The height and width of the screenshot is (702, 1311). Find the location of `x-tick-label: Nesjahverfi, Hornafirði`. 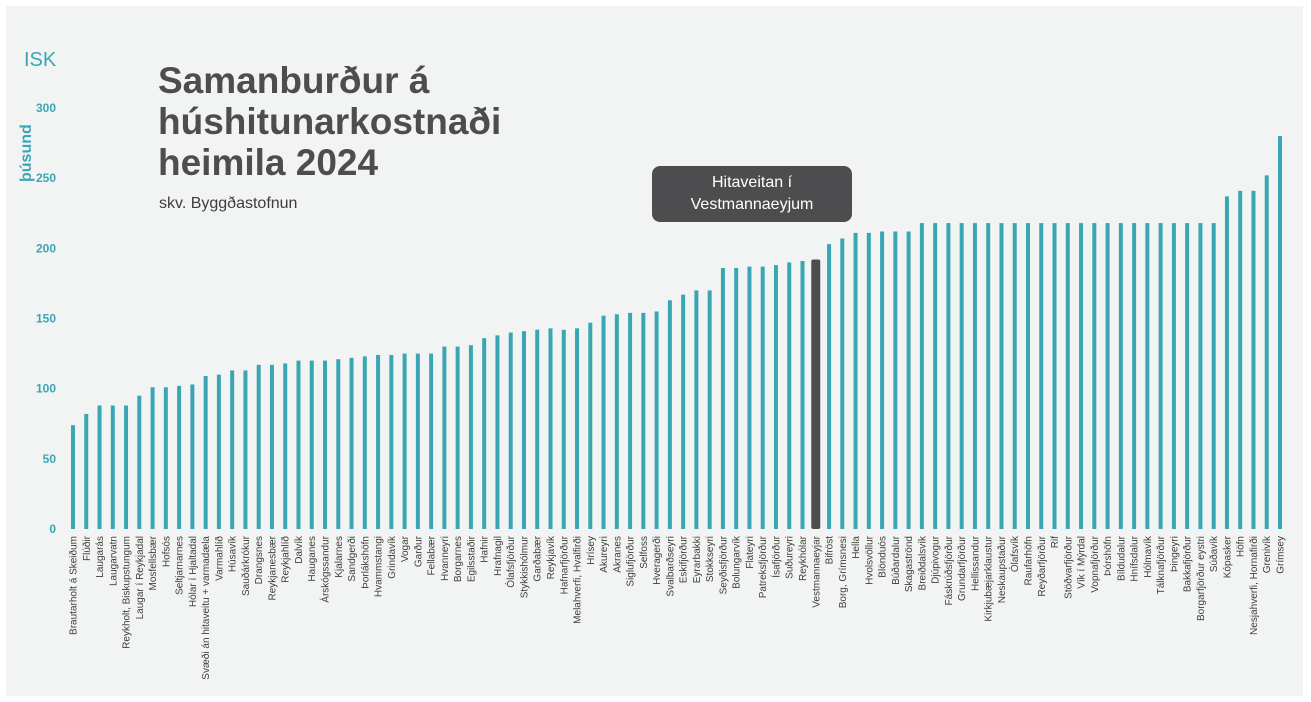

x-tick-label: Nesjahverfi, Hornafirði is located at coordinates (1254, 585).